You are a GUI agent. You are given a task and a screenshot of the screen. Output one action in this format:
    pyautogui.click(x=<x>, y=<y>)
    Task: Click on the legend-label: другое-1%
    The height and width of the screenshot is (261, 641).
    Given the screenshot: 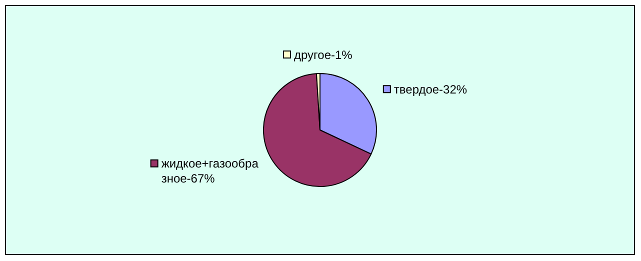 What is the action you would take?
    pyautogui.click(x=323, y=55)
    